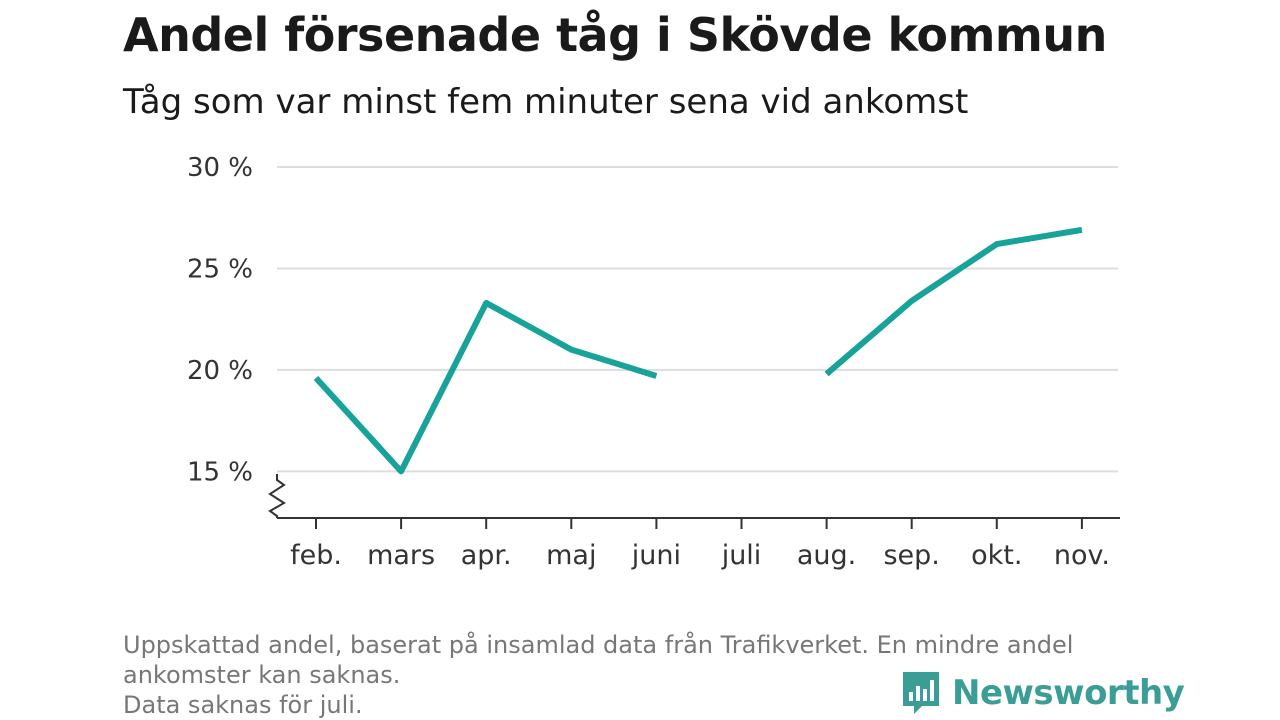  Describe the element at coordinates (996, 555) in the screenshot. I see `x-tick-label: okt.` at that location.